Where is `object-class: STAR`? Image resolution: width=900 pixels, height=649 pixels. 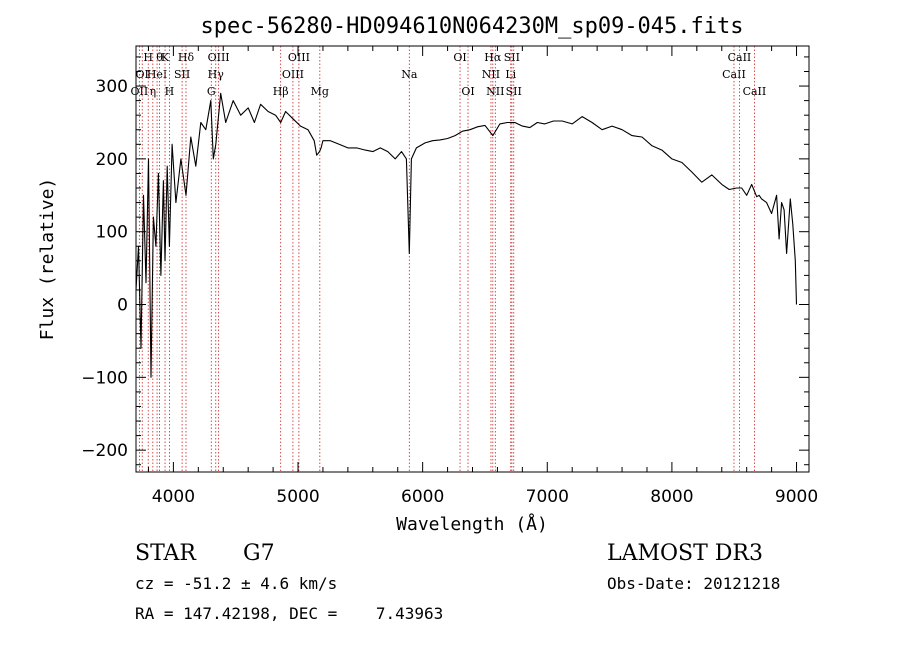 object-class: STAR is located at coordinates (166, 553).